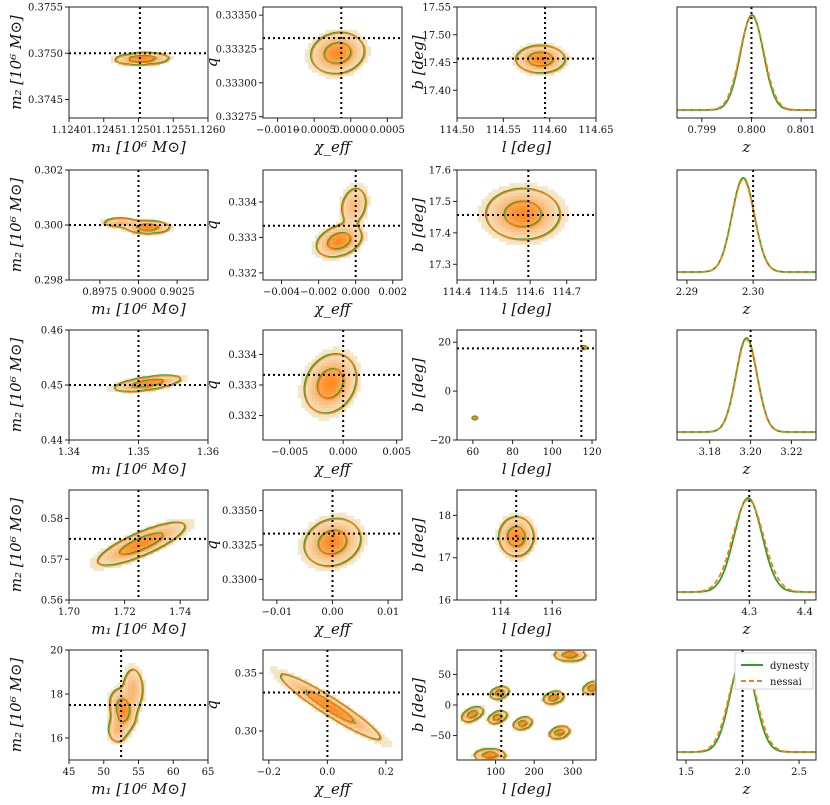  Describe the element at coordinates (343, 452) in the screenshot. I see `x-tick-label: 0.000` at that location.